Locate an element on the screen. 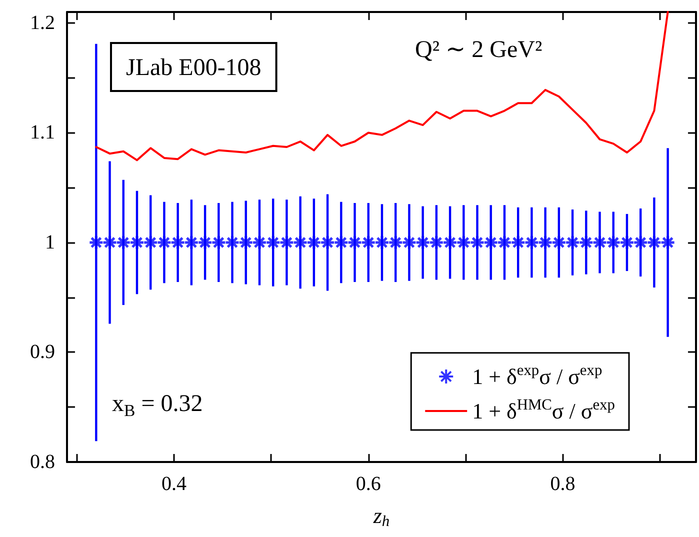 The image size is (699, 537). x-tick-label: 0.4 is located at coordinates (173, 484).